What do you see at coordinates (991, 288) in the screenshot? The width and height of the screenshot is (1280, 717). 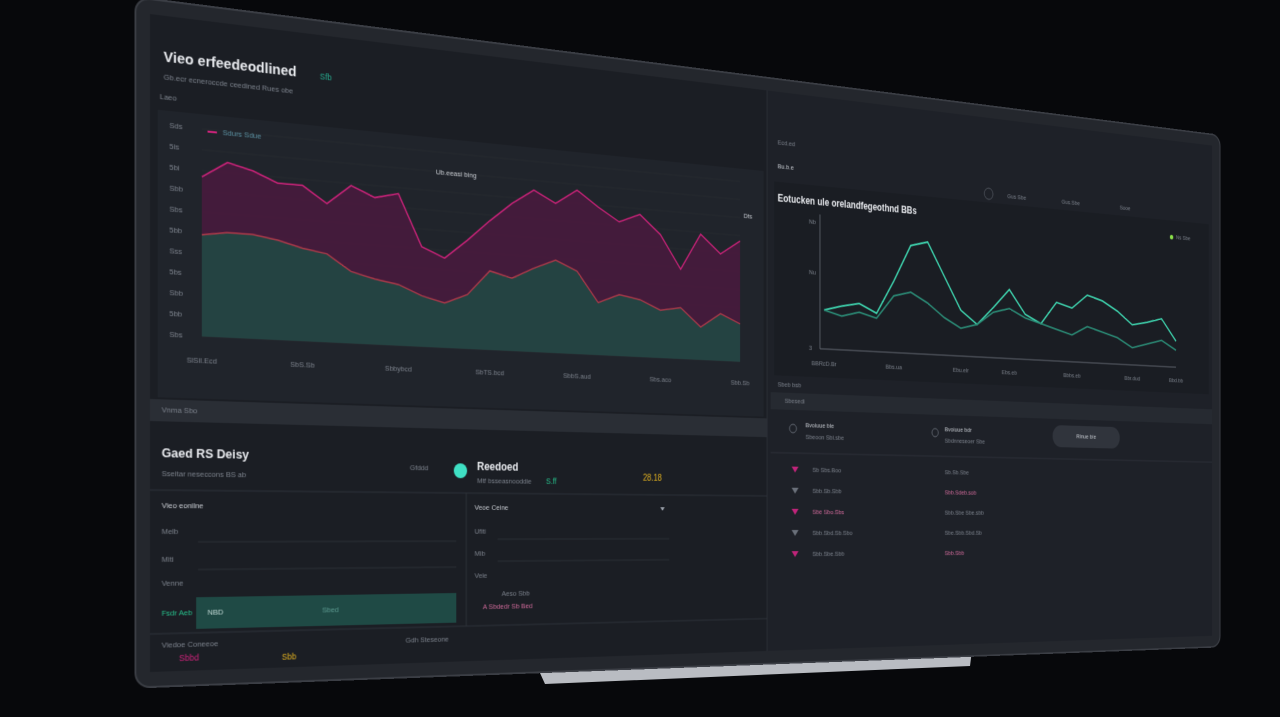 I see `chart-panel` at bounding box center [991, 288].